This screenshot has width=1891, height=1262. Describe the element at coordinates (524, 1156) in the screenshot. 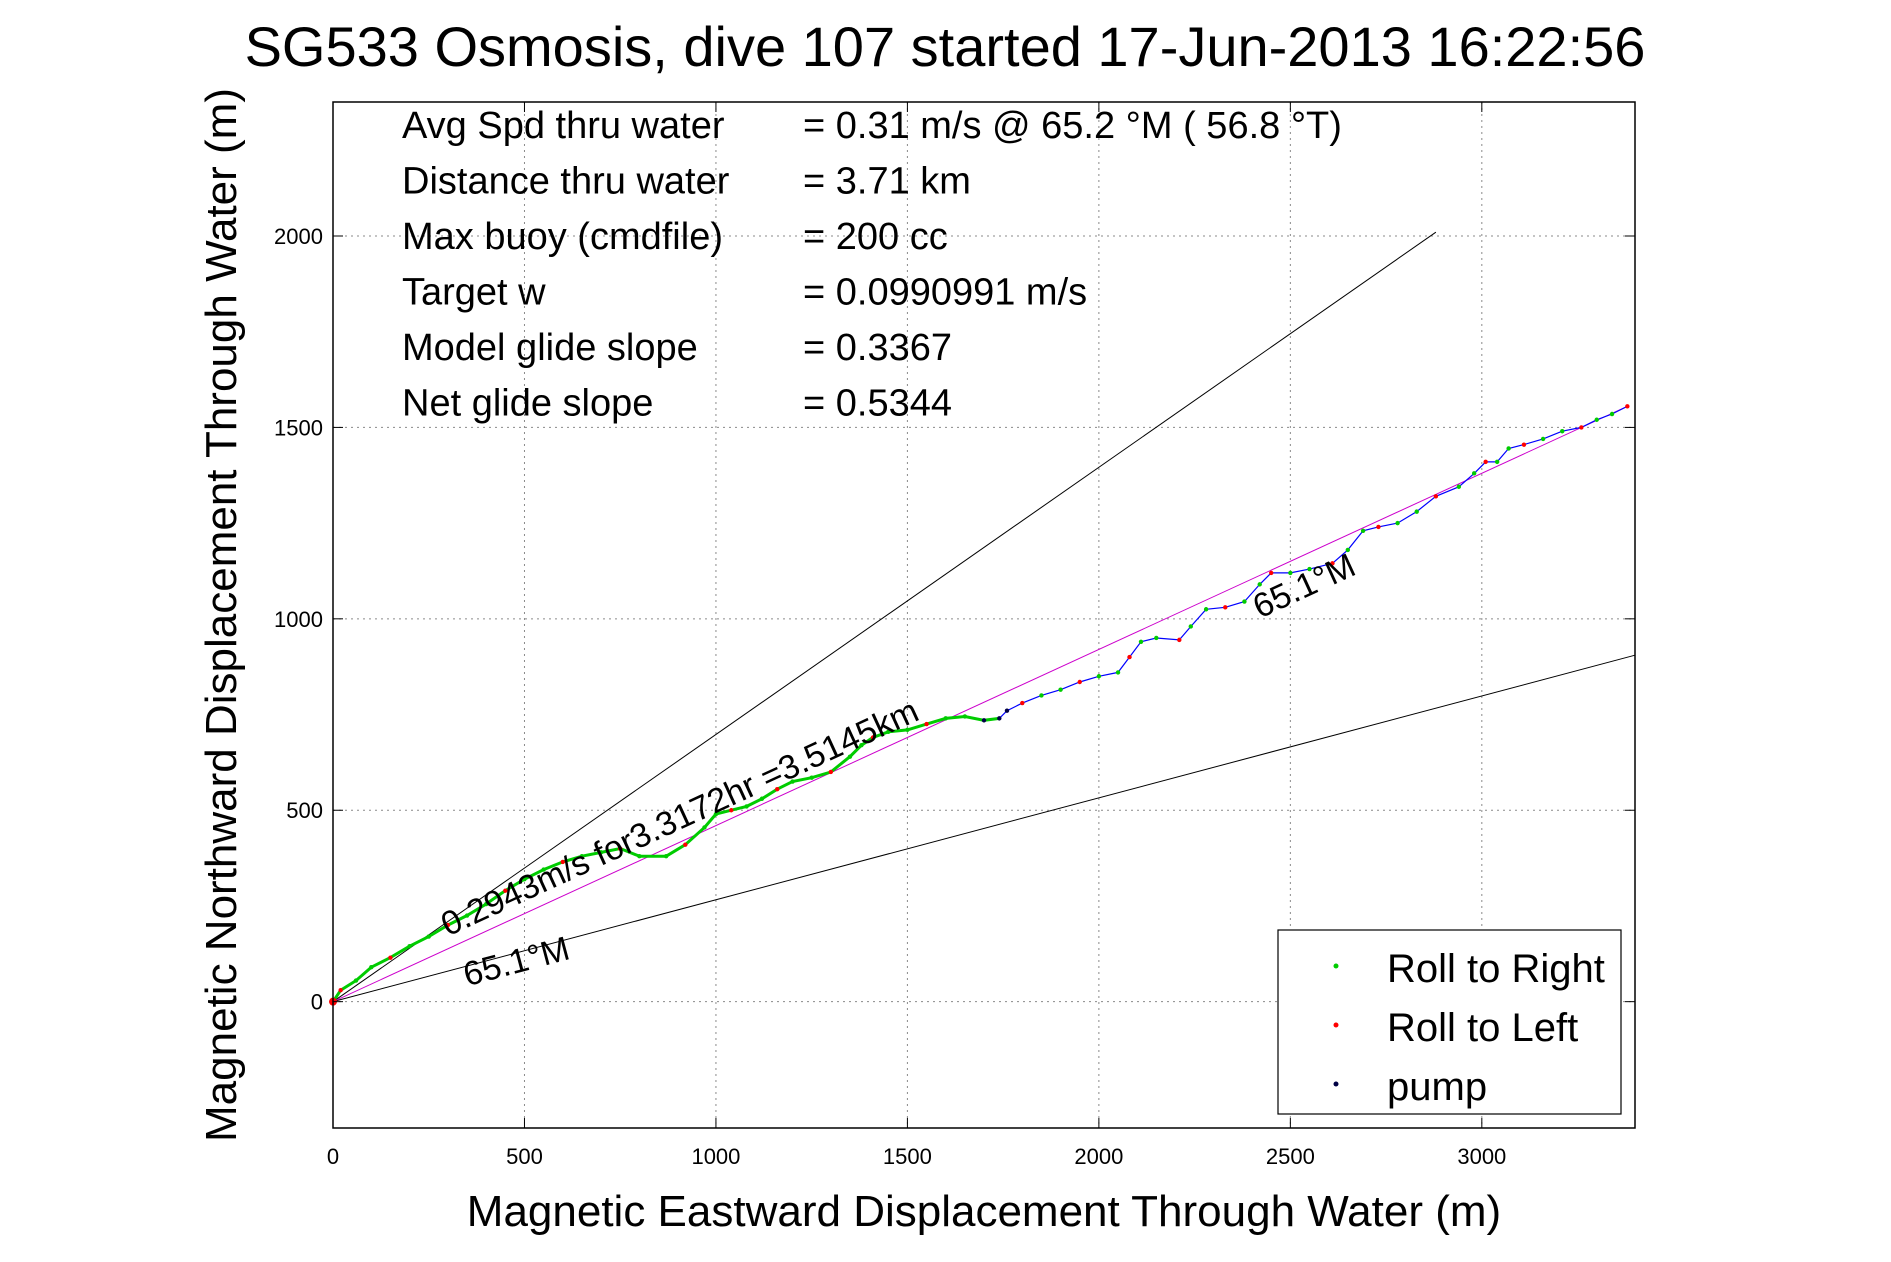

I see `x-tick-label: 500` at that location.